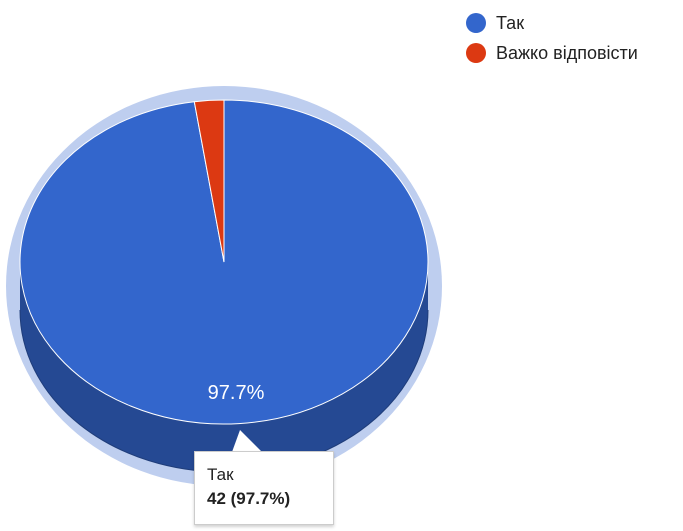  What do you see at coordinates (264, 488) in the screenshot?
I see `tooltip: Так 42 (97.7%)` at bounding box center [264, 488].